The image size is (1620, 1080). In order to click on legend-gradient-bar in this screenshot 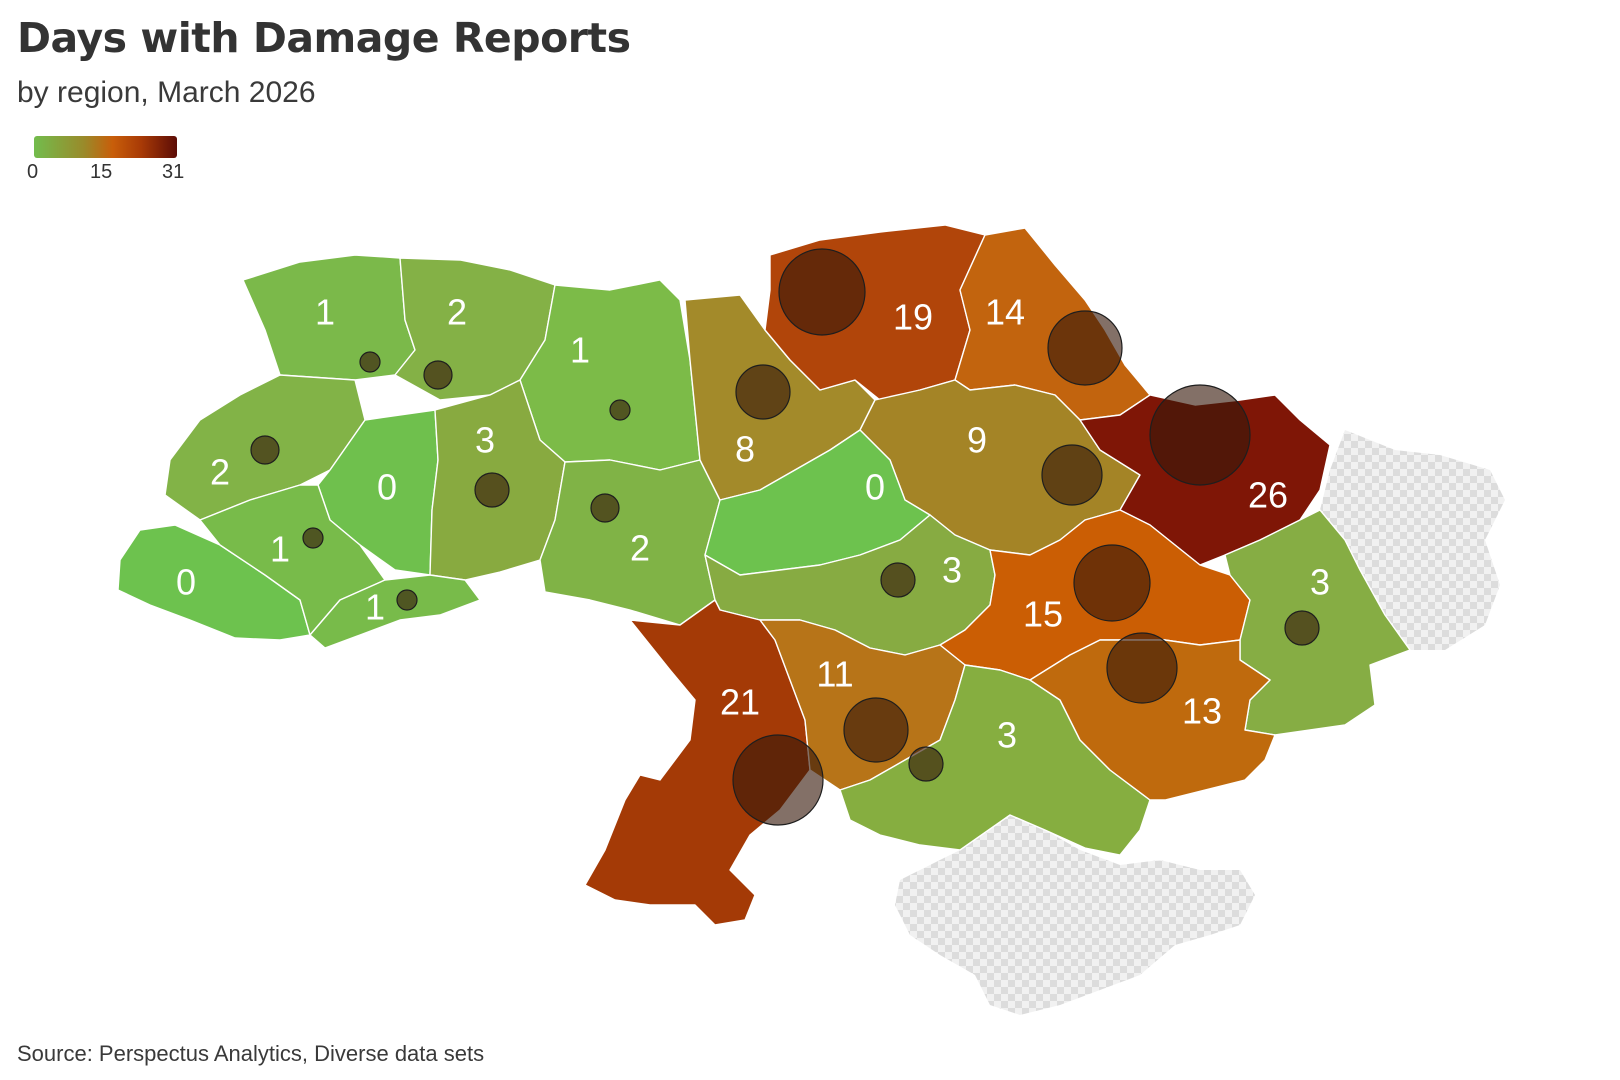, I will do `click(105, 147)`.